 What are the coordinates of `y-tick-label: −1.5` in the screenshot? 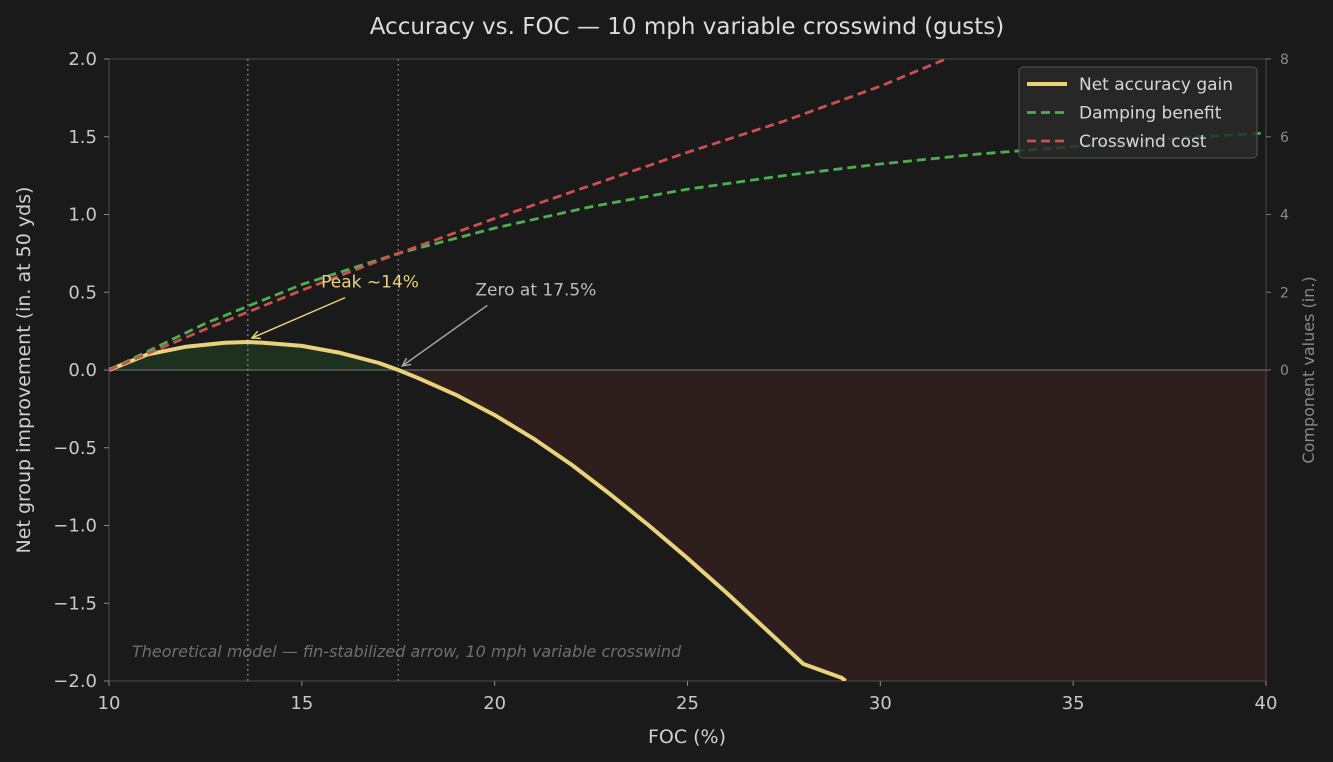 It's located at (75, 603).